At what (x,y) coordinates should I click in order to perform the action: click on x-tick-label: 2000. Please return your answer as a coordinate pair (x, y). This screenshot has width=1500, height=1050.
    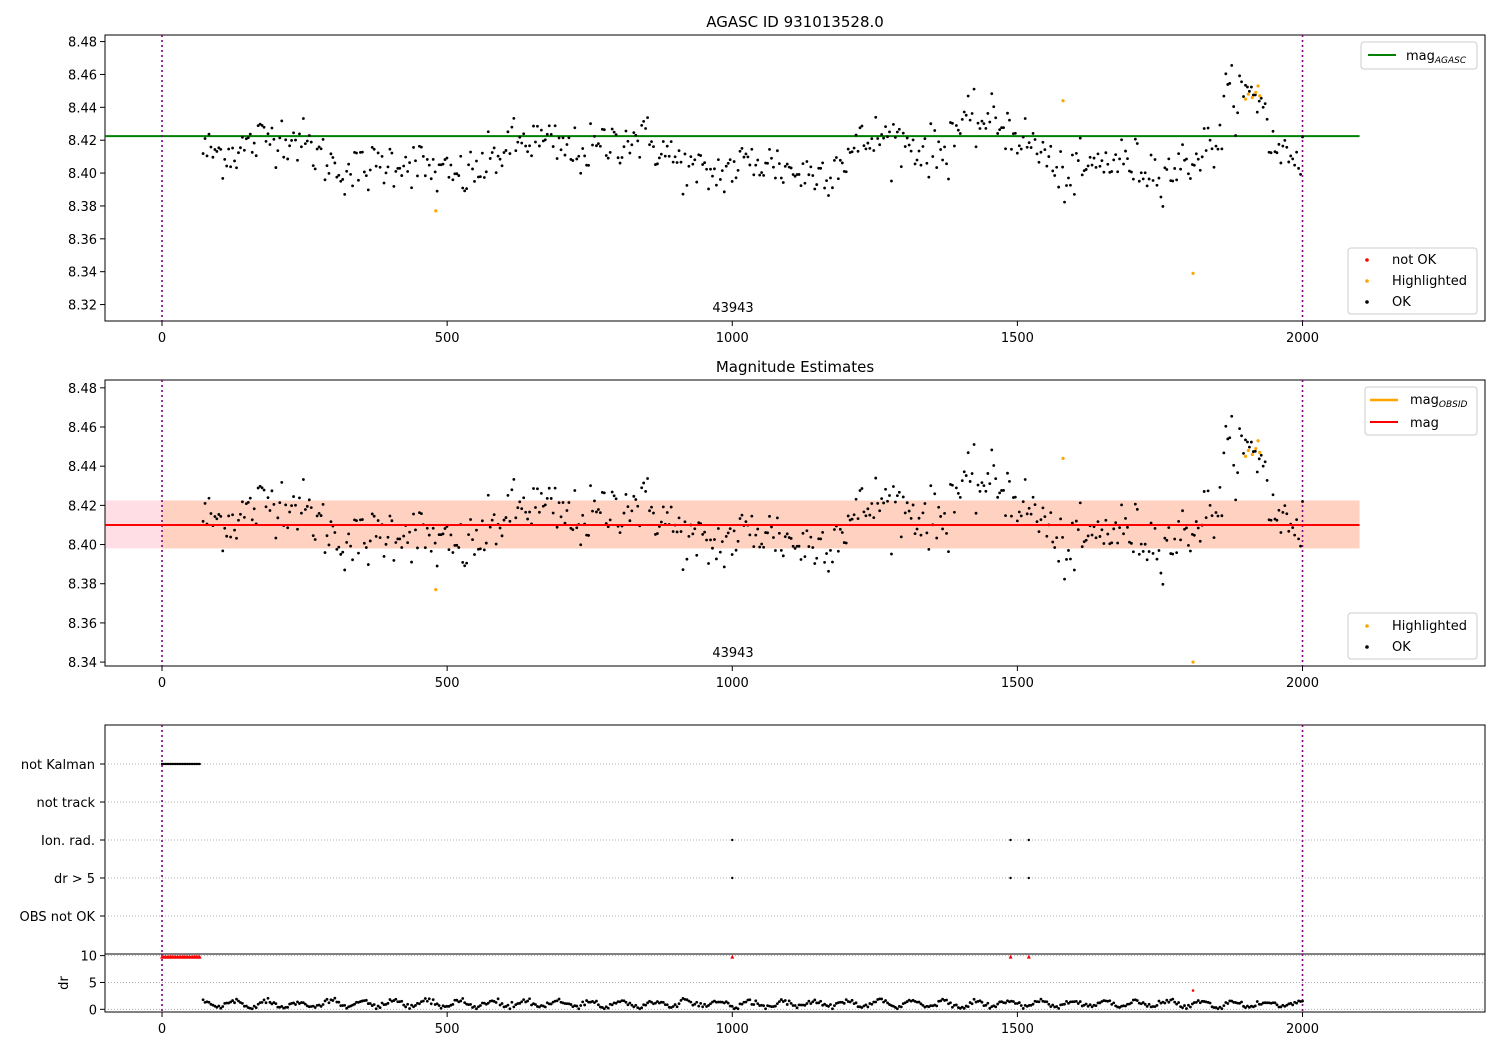
    Looking at the image, I should click on (1302, 338).